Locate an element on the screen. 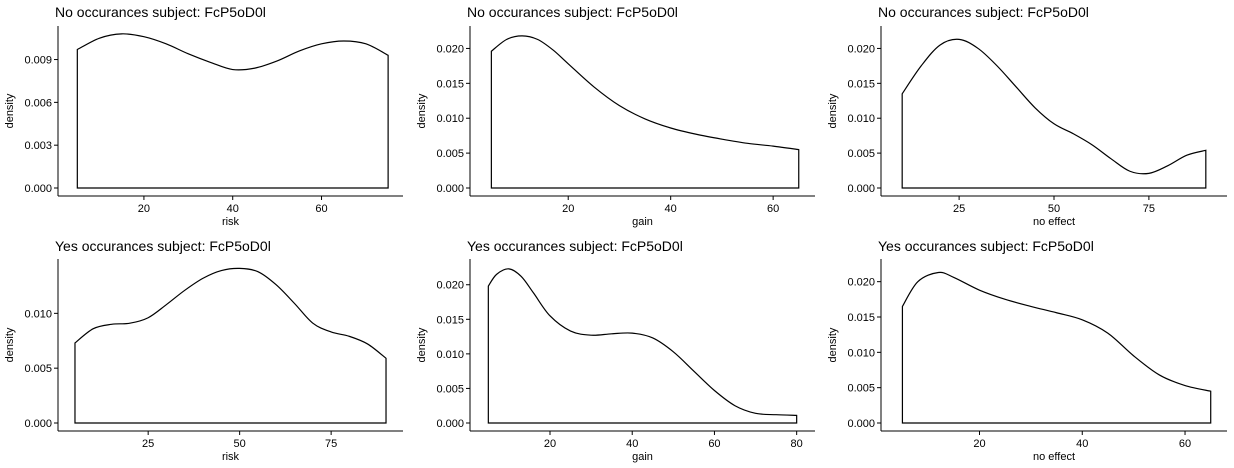 This screenshot has height=468, width=1234. x-tick-label: 80 is located at coordinates (797, 444).